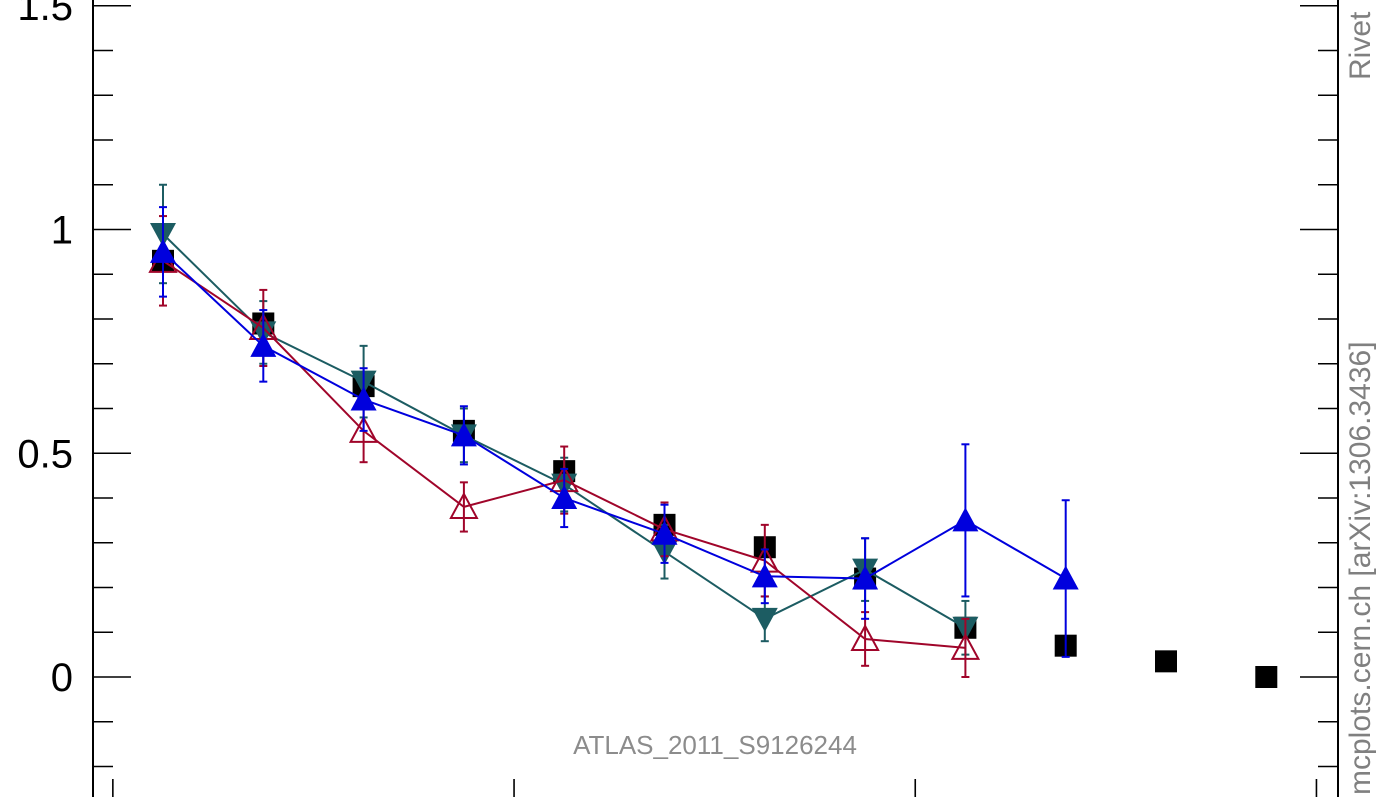  Describe the element at coordinates (45, 14) in the screenshot. I see `y-tick-label: 1.5` at that location.